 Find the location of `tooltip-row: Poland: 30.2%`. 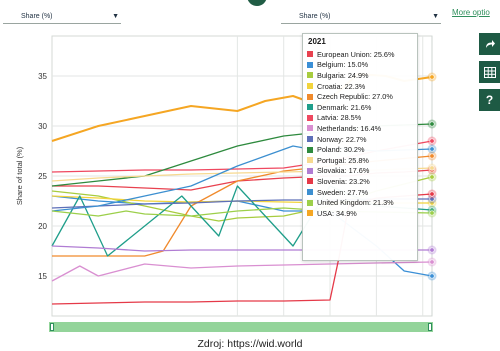

tooltip-row: Poland: 30.2% is located at coordinates (360, 149).